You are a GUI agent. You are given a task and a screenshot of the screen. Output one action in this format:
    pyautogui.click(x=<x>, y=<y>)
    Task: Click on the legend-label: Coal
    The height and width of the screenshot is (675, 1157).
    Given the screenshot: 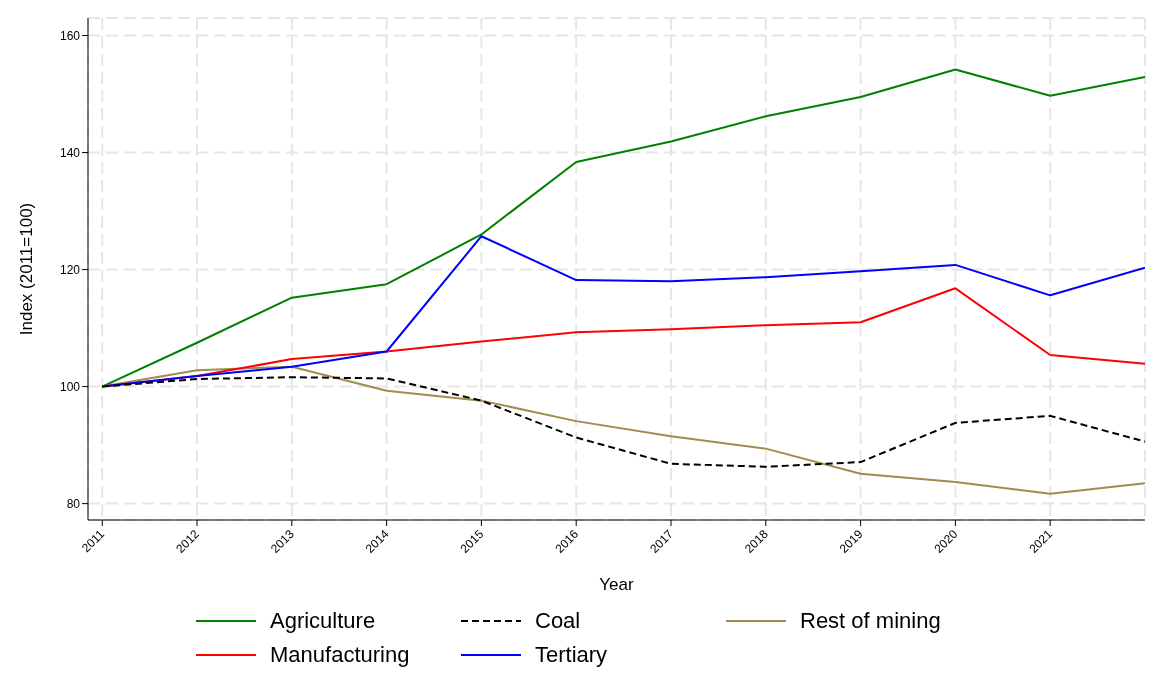 What is the action you would take?
    pyautogui.click(x=558, y=621)
    